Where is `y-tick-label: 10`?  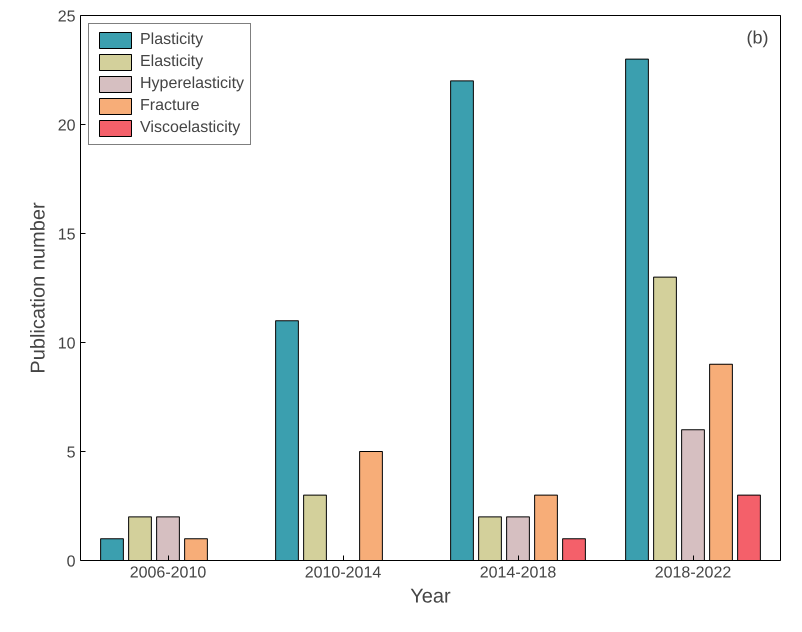
y-tick-label: 10 is located at coordinates (67, 344).